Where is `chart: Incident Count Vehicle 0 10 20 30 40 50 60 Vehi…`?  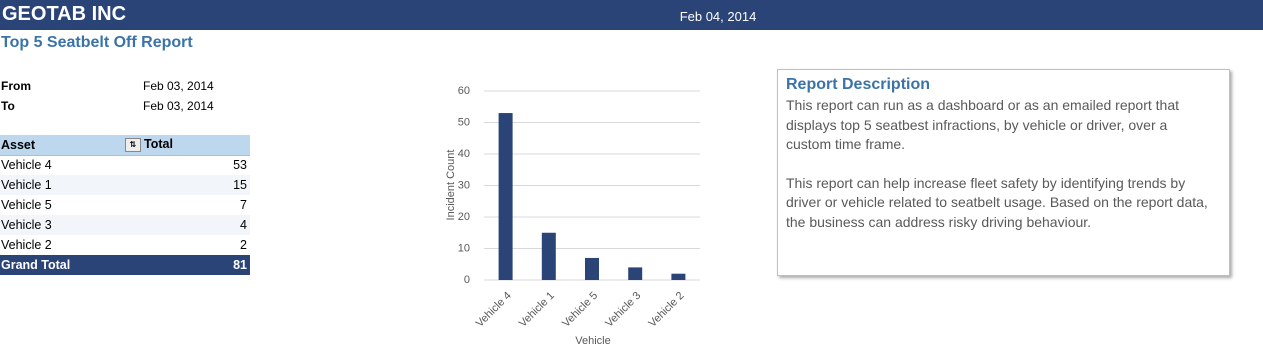 chart: Incident Count Vehicle 0 10 20 30 40 50 60 Vehi… is located at coordinates (572, 216).